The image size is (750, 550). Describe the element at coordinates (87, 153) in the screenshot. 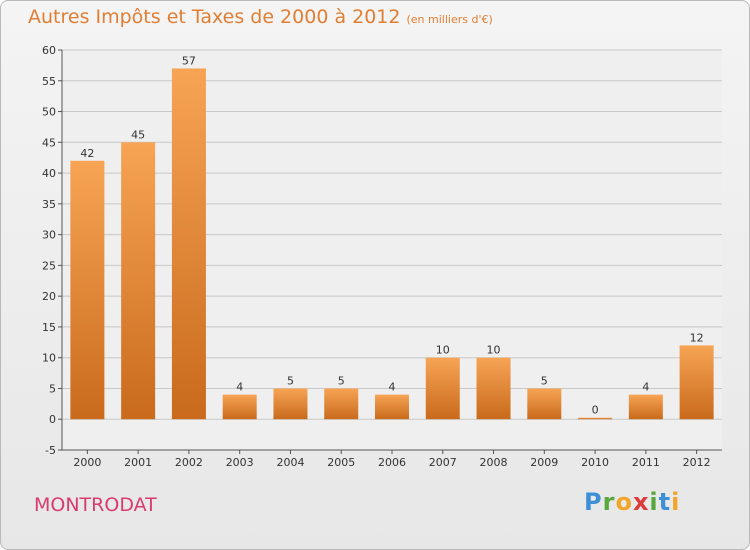

I see `bar-value-label: 42` at that location.